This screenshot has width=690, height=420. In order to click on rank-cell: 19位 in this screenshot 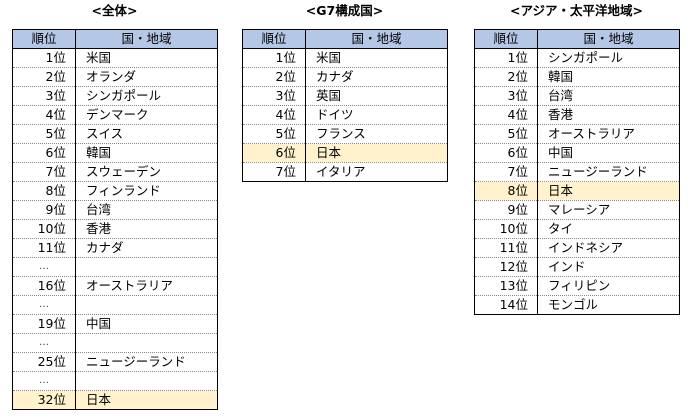, I will do `click(44, 324)`.